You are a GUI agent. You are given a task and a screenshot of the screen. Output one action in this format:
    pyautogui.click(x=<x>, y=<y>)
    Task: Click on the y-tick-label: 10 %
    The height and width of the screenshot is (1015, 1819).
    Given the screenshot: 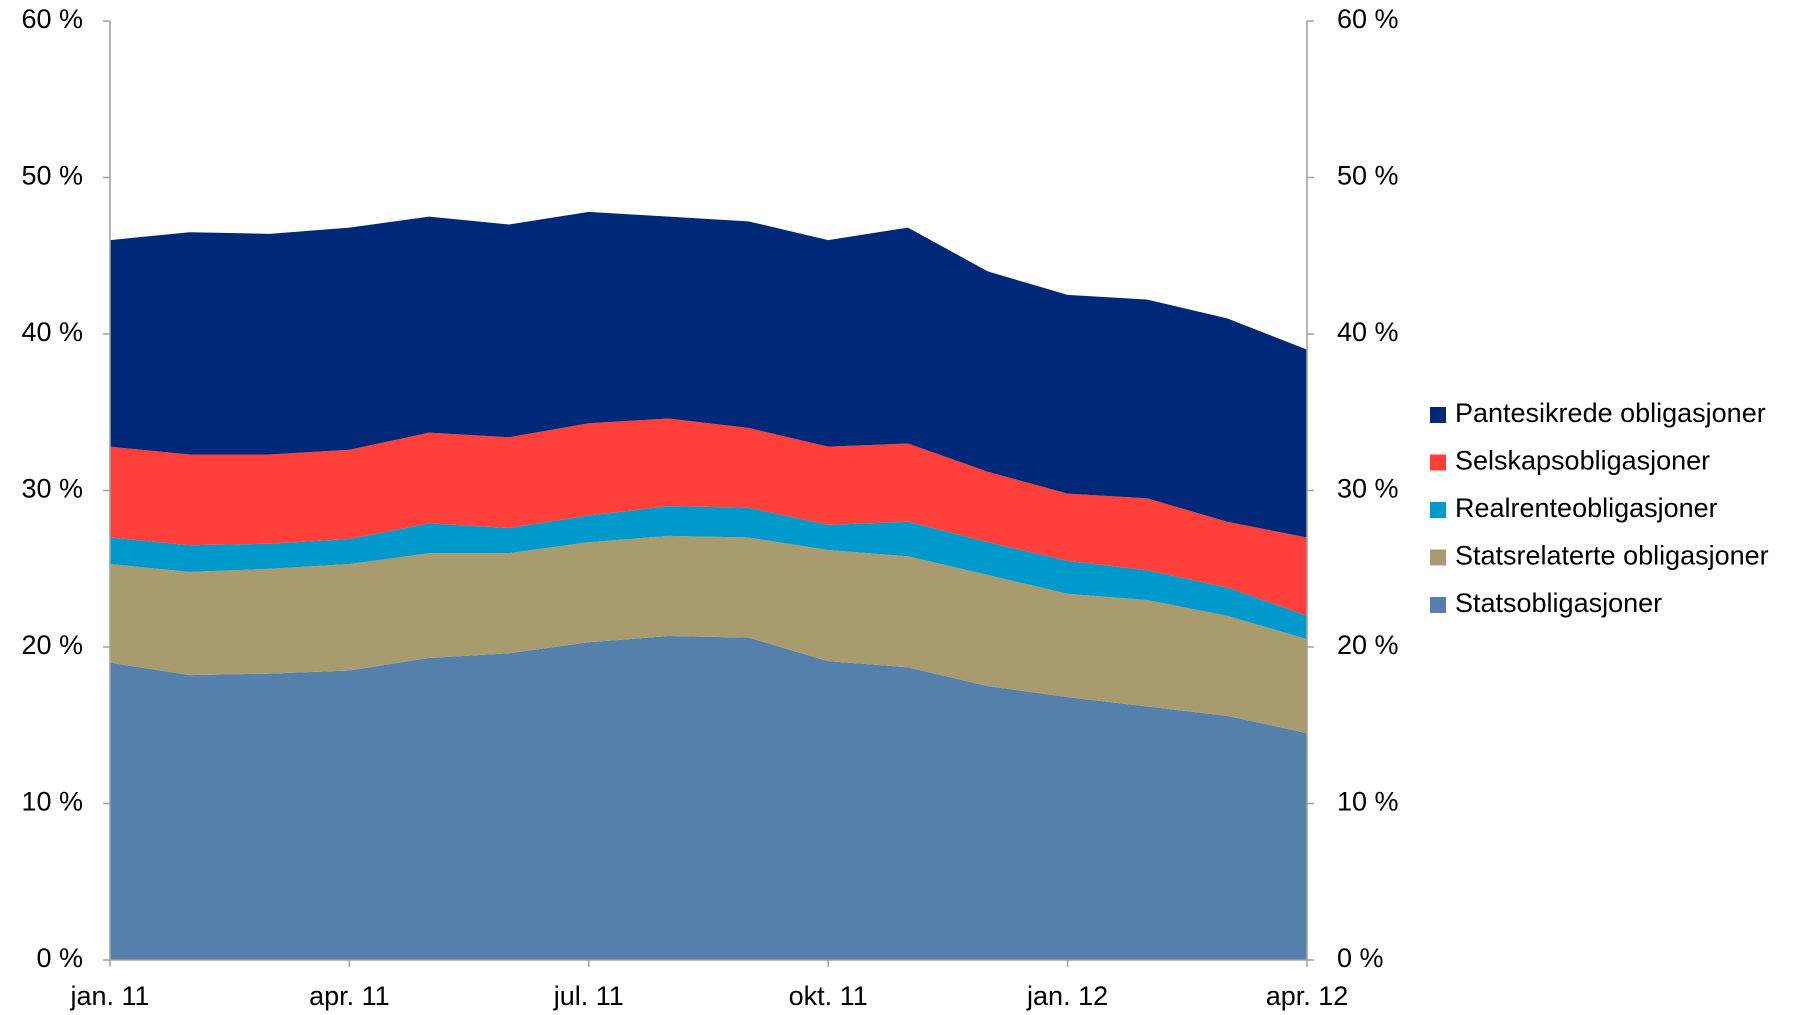 What is the action you would take?
    pyautogui.click(x=52, y=802)
    